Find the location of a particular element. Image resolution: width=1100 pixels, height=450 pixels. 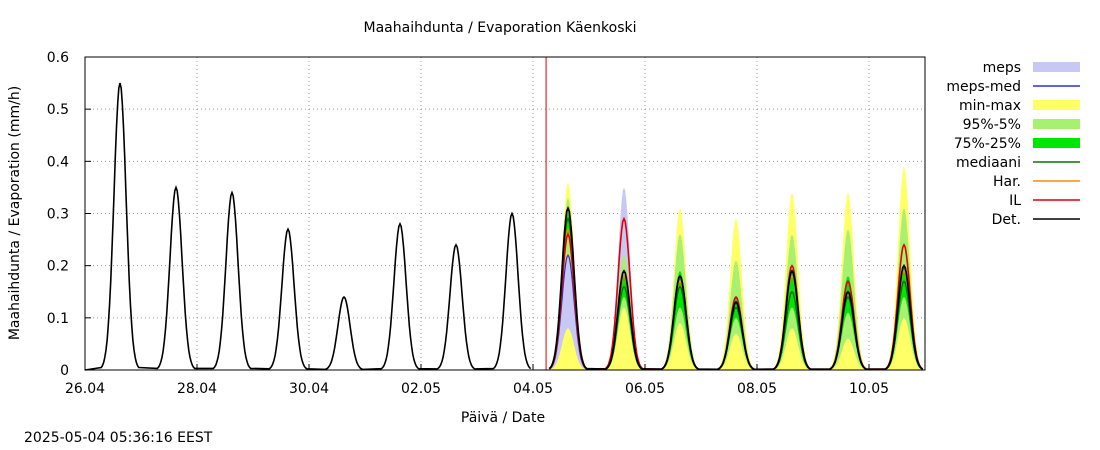

y-axis-label: Maahaihdunta / Evaporation (mm/h) is located at coordinates (15, 213).